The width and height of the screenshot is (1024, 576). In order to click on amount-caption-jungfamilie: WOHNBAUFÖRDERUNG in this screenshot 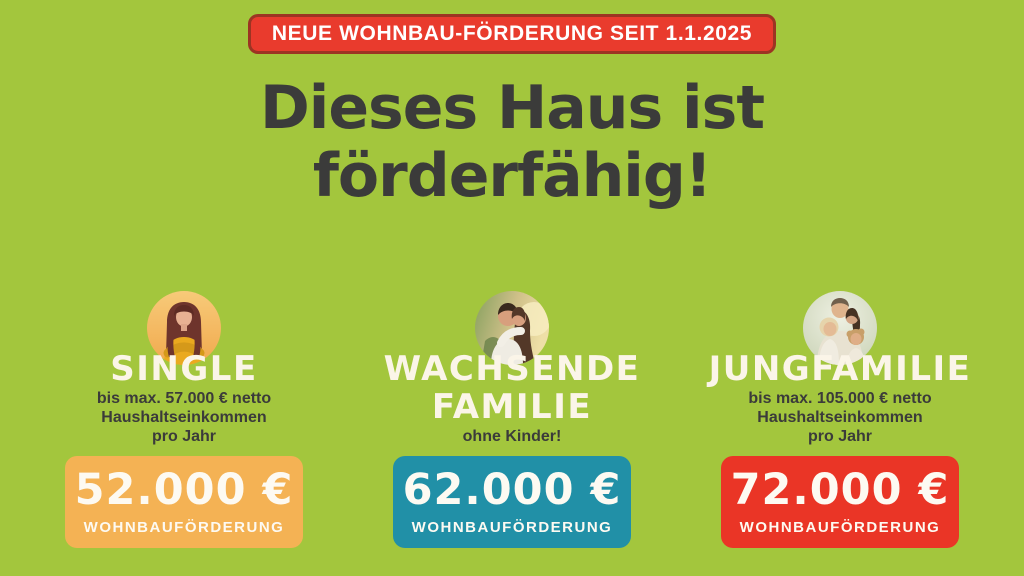, I will do `click(840, 527)`.